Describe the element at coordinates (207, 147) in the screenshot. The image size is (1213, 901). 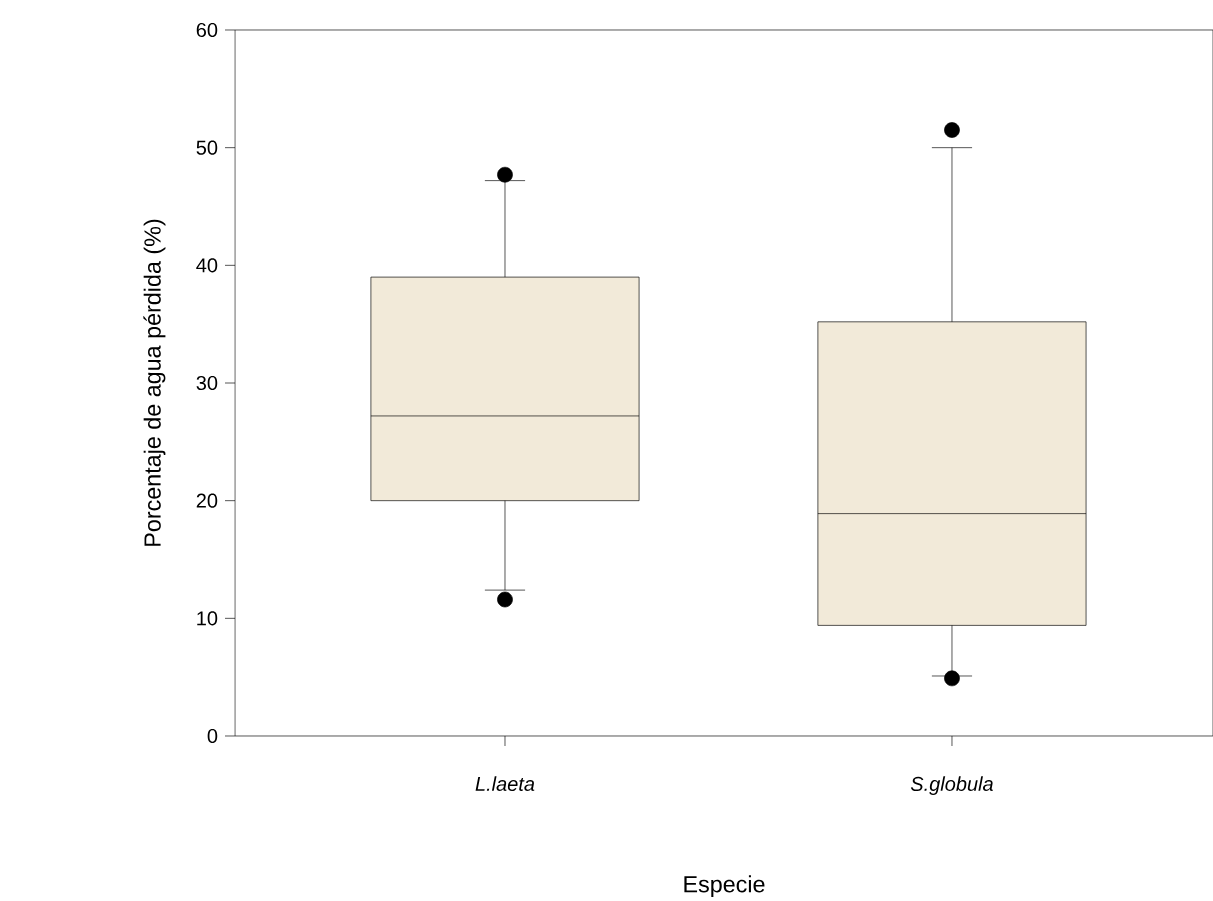
I see `y-tick-label: 50` at that location.